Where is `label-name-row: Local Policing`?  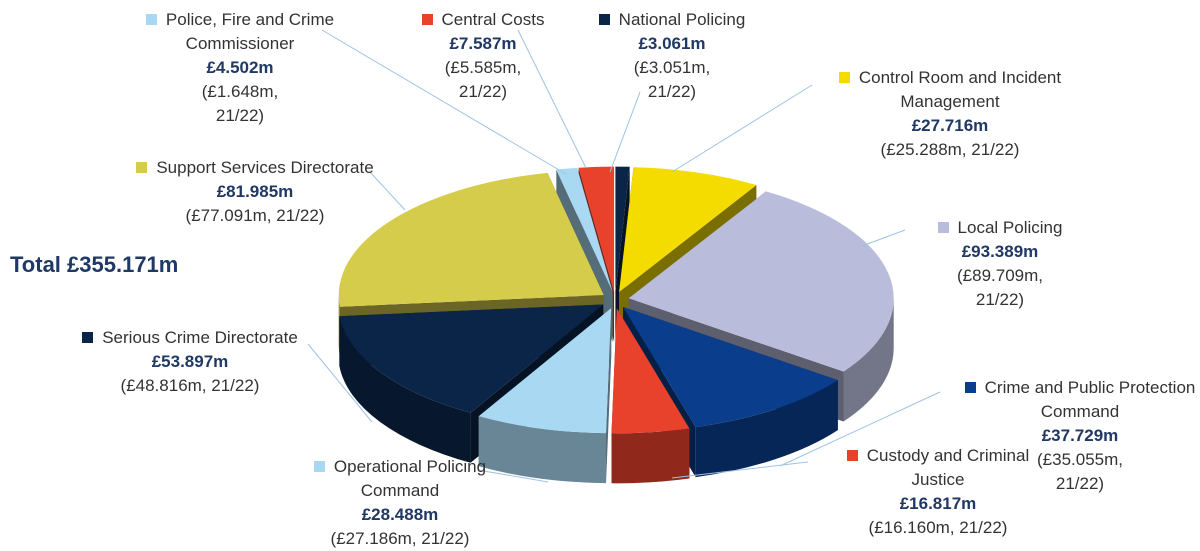 label-name-row: Local Policing is located at coordinates (1000, 228).